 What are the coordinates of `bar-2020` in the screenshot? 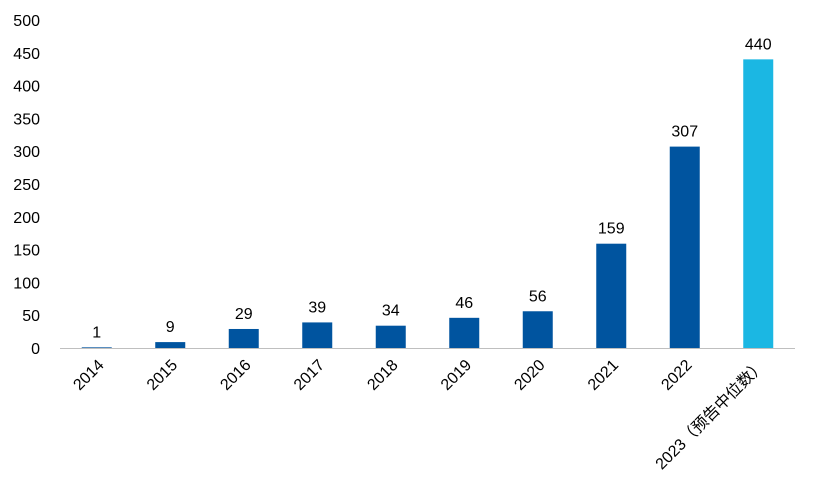 It's located at (537, 329).